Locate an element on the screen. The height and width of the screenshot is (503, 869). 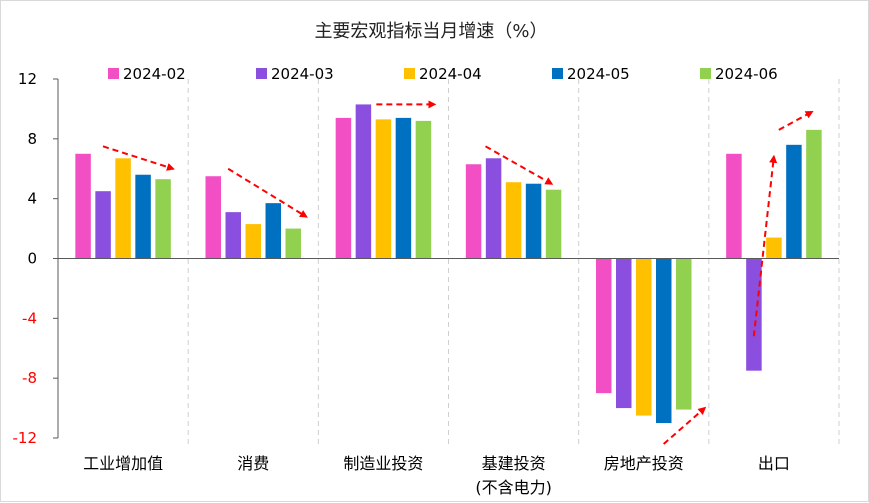
legend: 2024-02 2024-03 2024-04 2024-05 2024-06 is located at coordinates (443, 74).